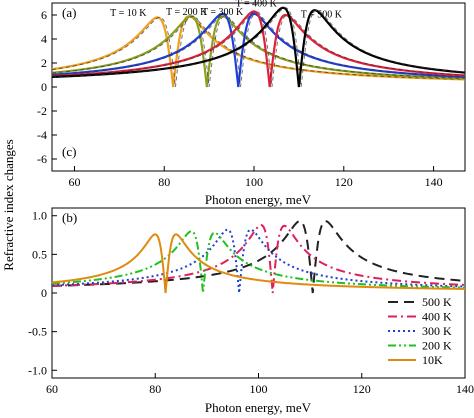 This screenshot has height=418, width=474. Describe the element at coordinates (39, 254) in the screenshot. I see `bottom-y-tick-label-3: 0.5` at that location.